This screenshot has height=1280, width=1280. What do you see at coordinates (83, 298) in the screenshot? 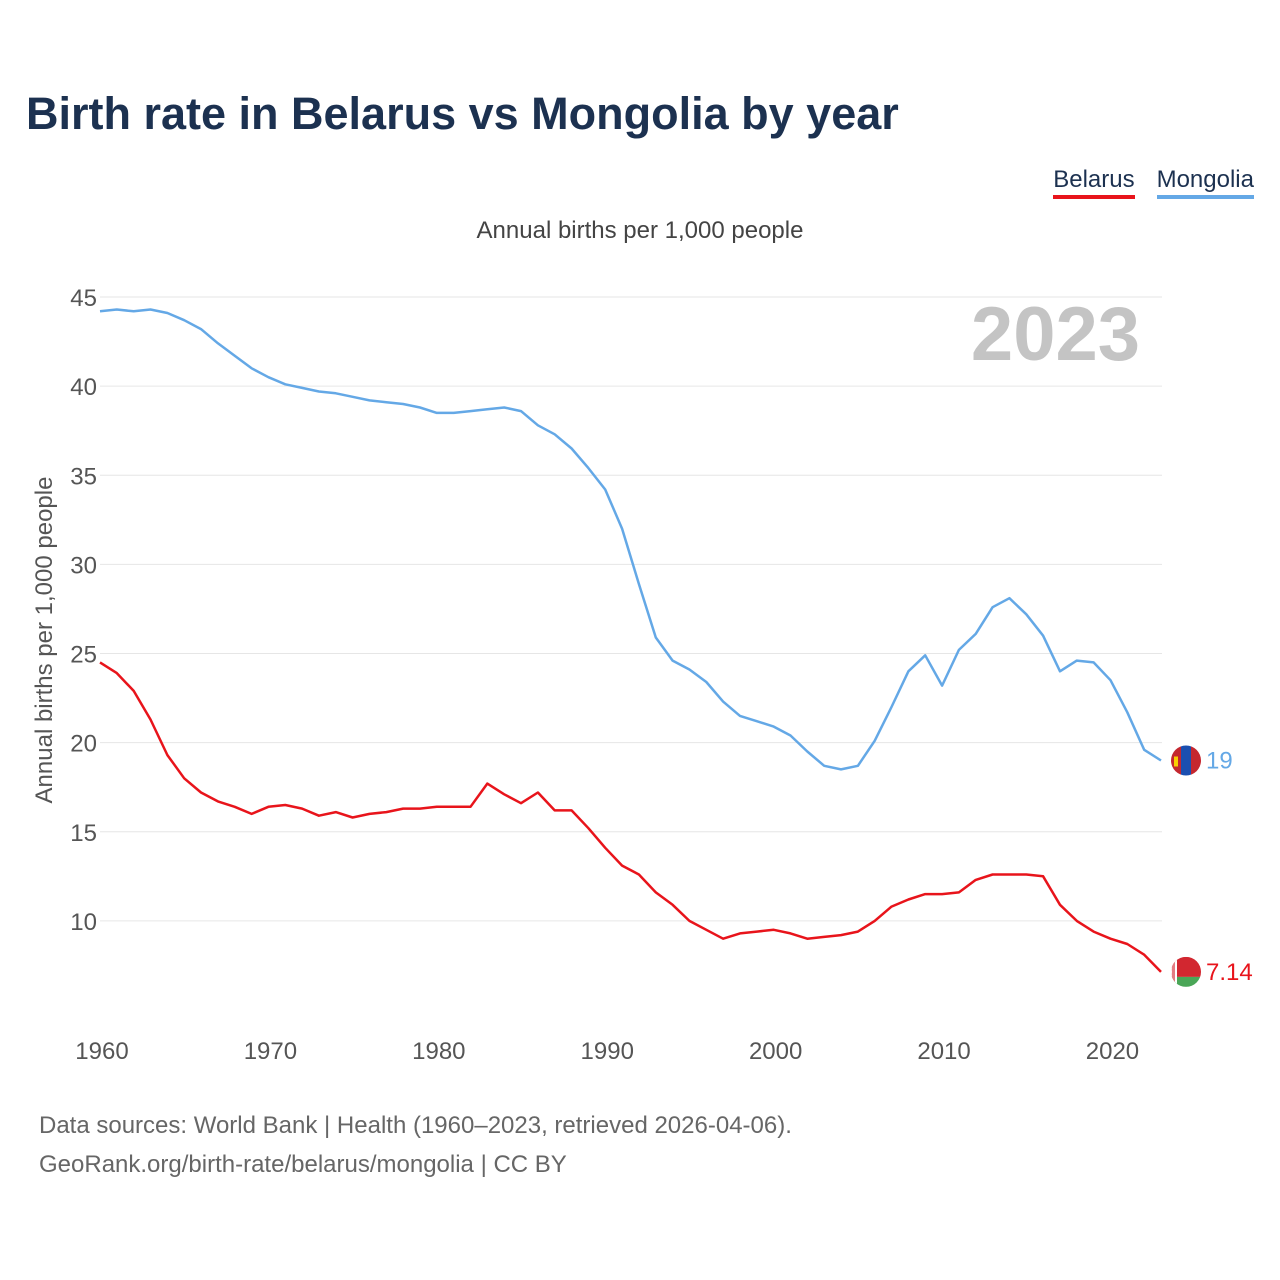
I see `y-tick-label: 45` at bounding box center [83, 298].